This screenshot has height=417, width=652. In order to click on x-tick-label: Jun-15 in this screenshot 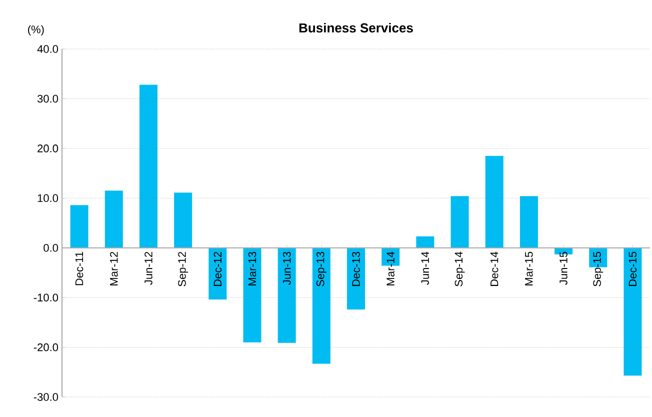, I will do `click(564, 268)`.